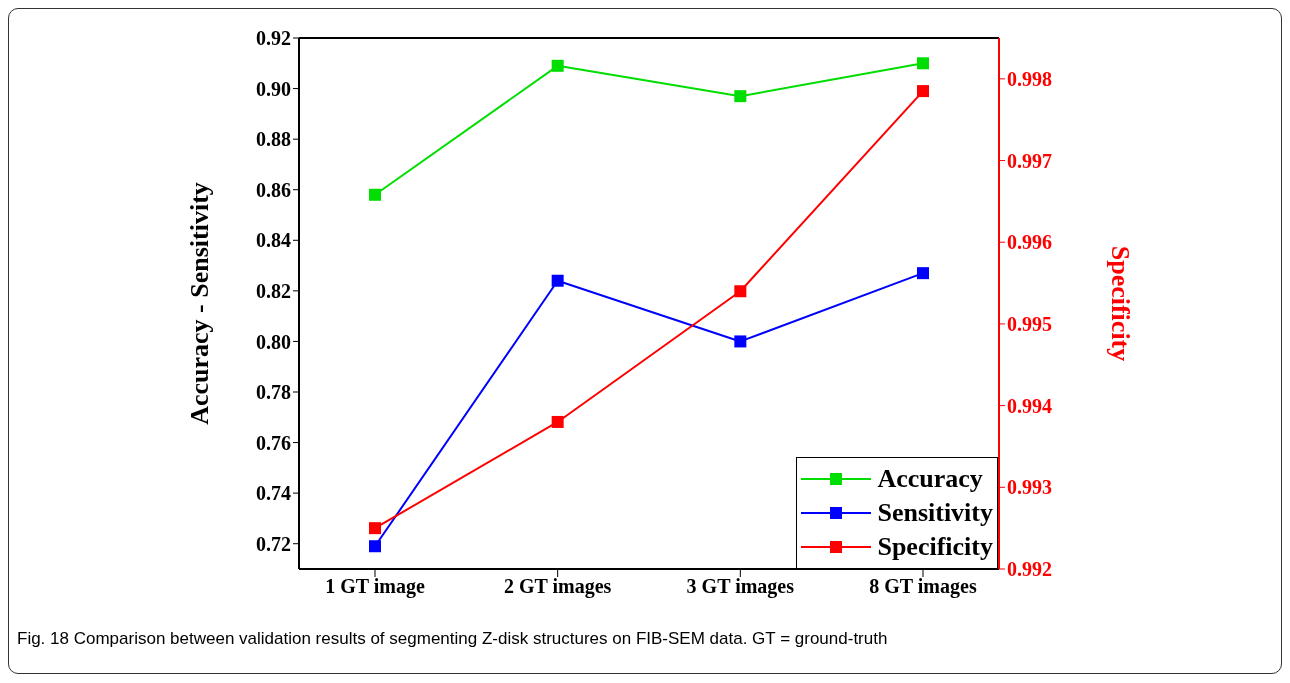  What do you see at coordinates (935, 547) in the screenshot?
I see `legend-label: Specificity` at bounding box center [935, 547].